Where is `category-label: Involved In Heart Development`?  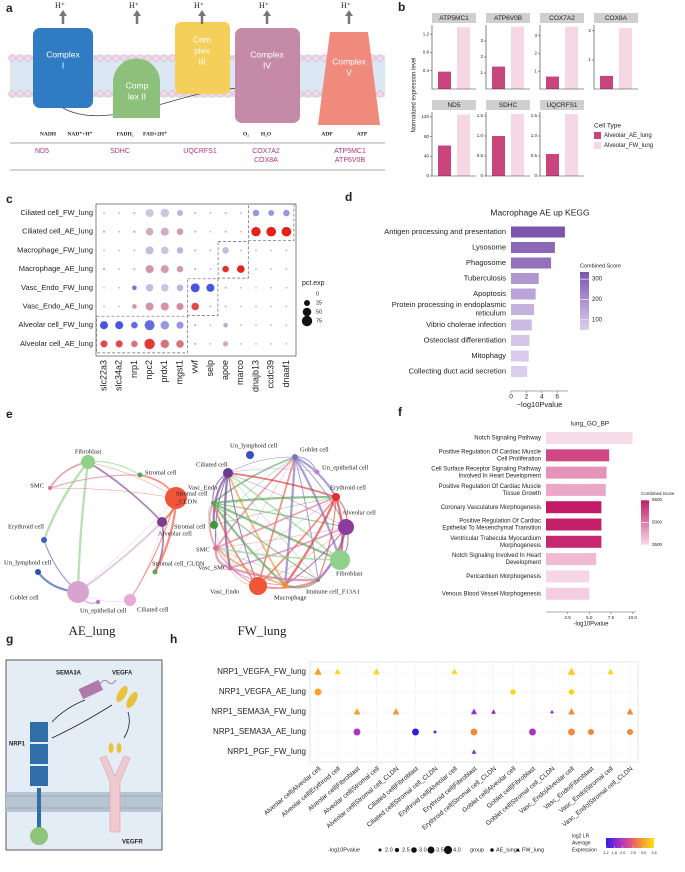 category-label: Involved In Heart Development is located at coordinates (500, 477).